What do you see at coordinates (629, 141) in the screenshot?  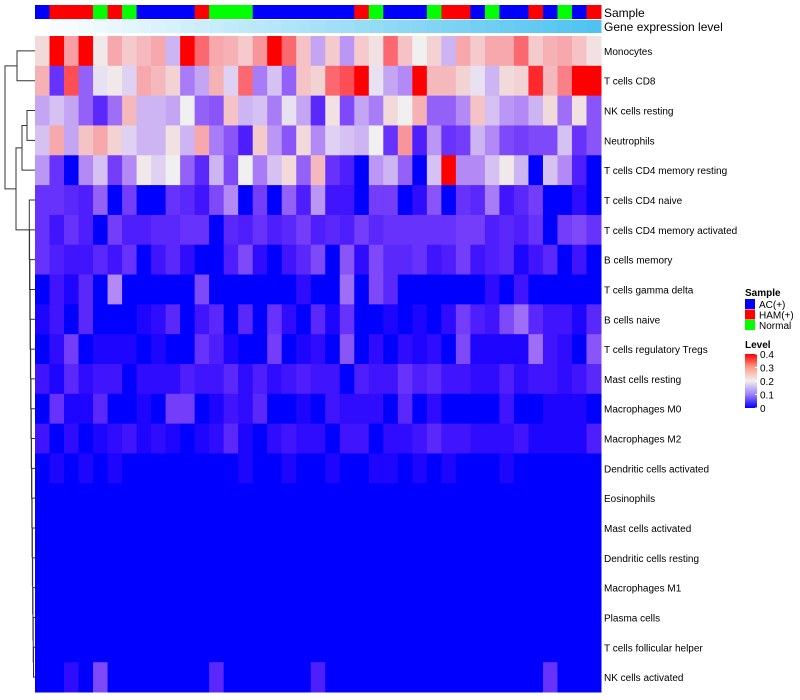 I see `row-label: Neutrophils` at bounding box center [629, 141].